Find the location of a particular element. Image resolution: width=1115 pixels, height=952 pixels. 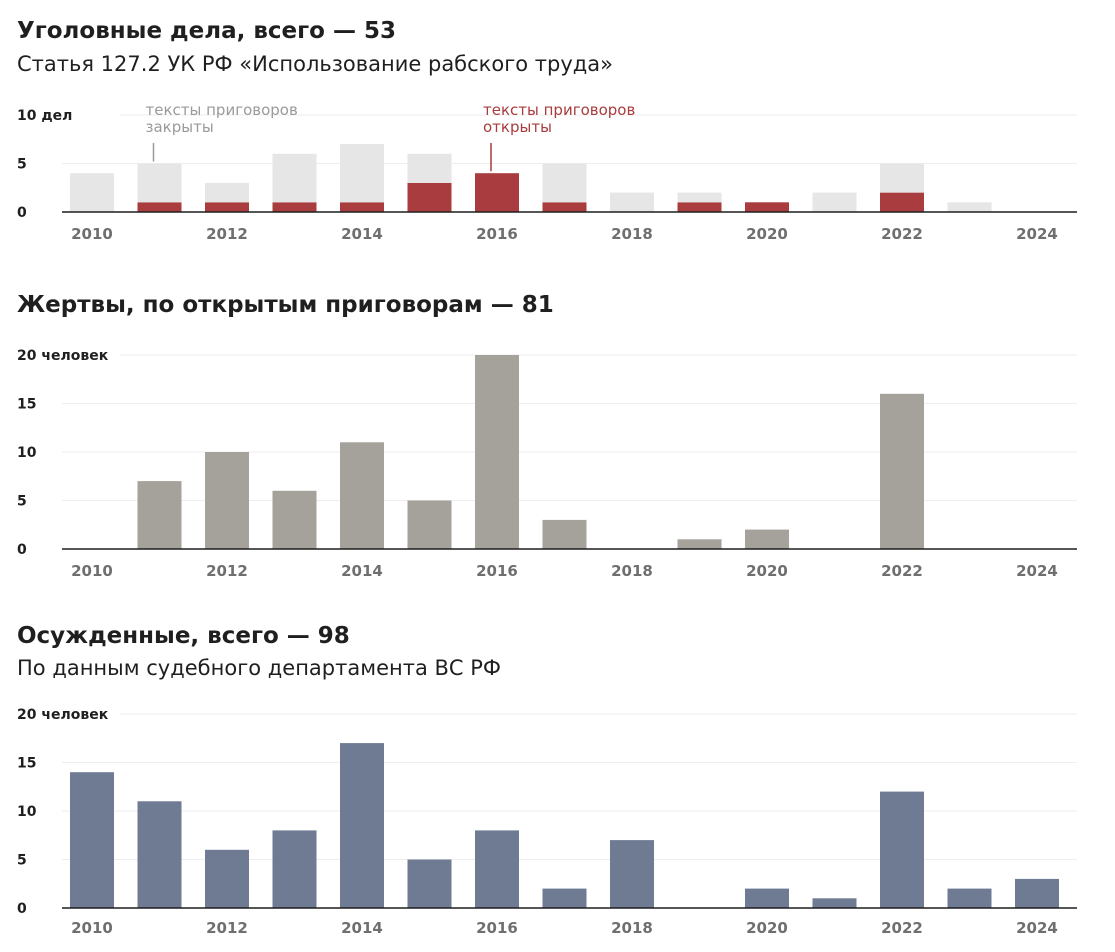

chart2-title: Жертвы, по открытым приговорам — 81 is located at coordinates (285, 305).